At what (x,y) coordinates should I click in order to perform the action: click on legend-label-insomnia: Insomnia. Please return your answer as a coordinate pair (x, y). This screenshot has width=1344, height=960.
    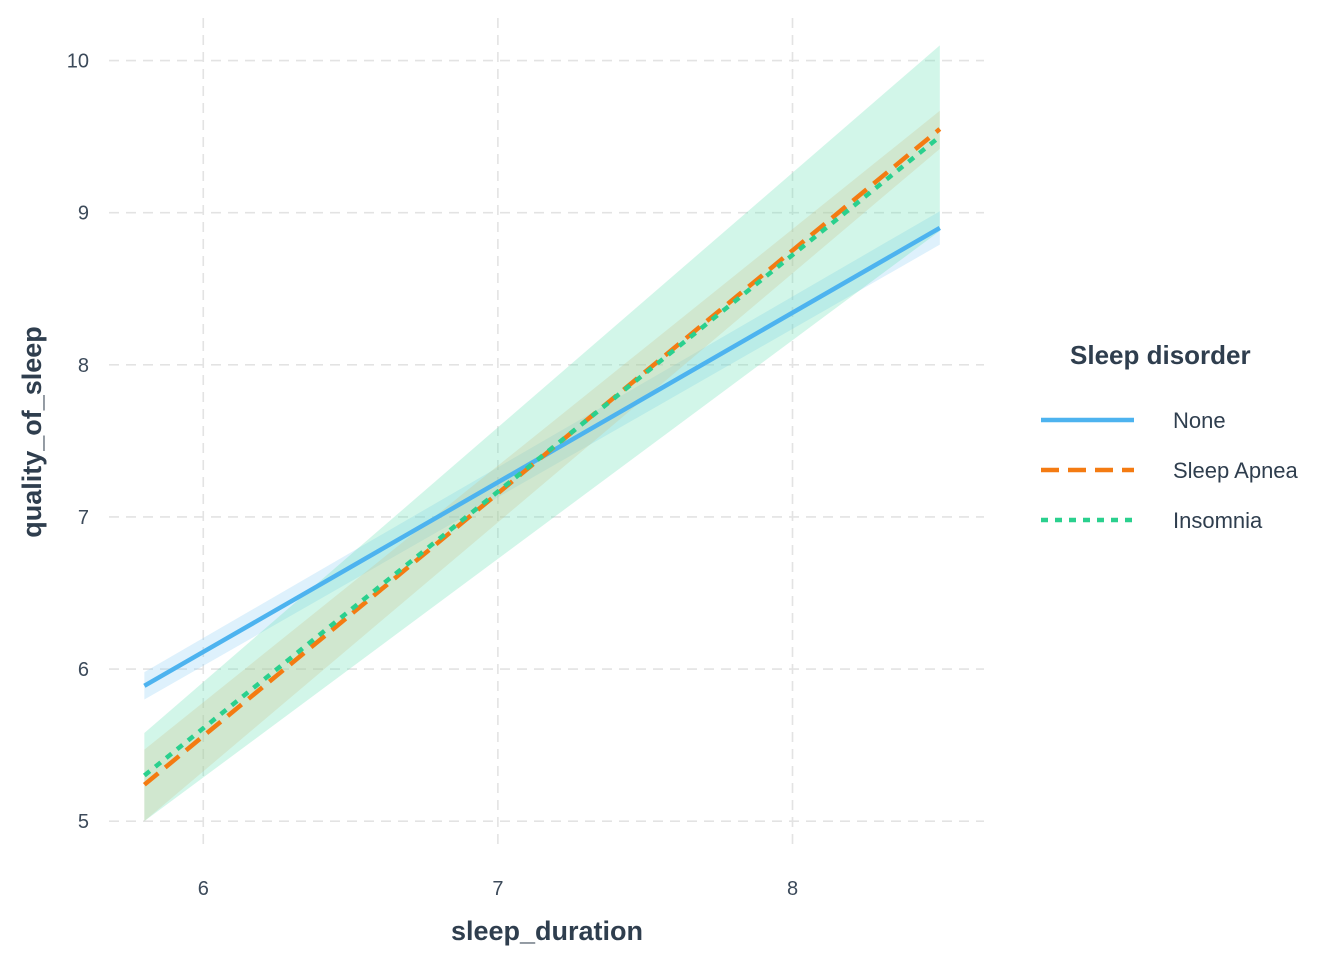
    Looking at the image, I should click on (1218, 520).